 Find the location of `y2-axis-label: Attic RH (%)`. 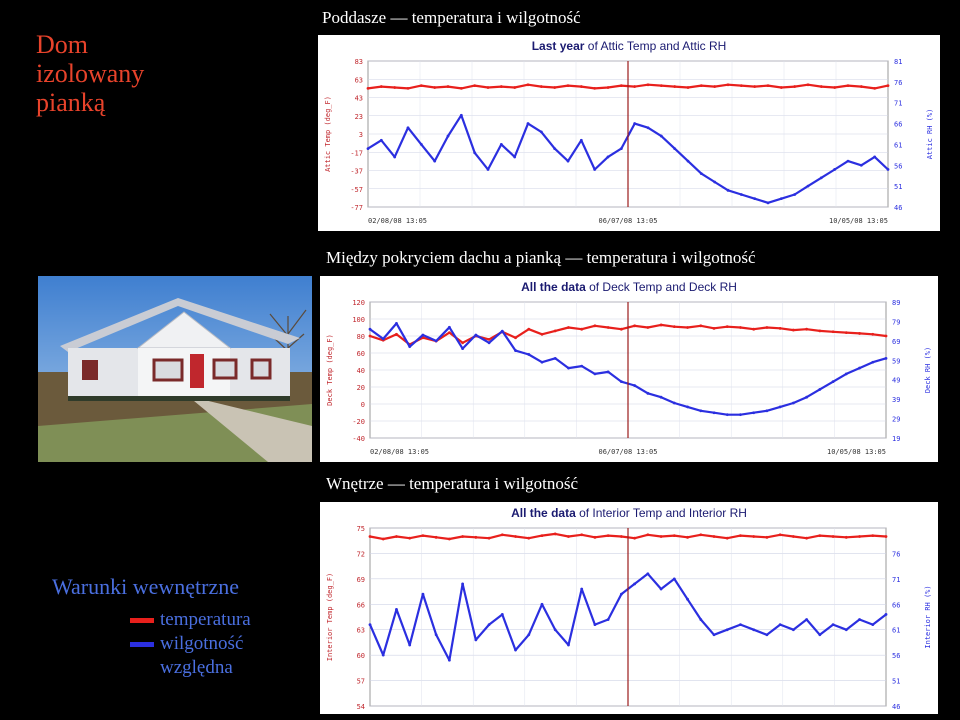

y2-axis-label: Attic RH (%) is located at coordinates (930, 134).